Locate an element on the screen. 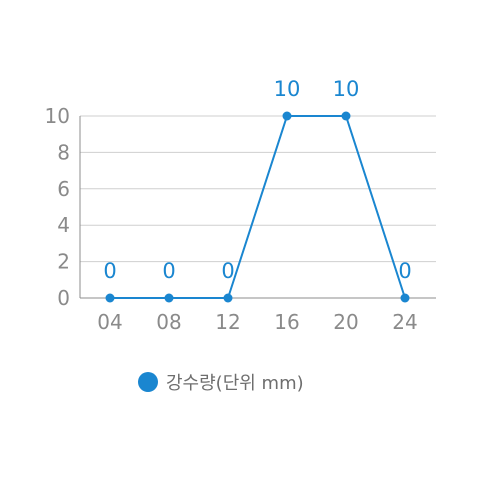  x-tick-label: 24 is located at coordinates (404, 322).